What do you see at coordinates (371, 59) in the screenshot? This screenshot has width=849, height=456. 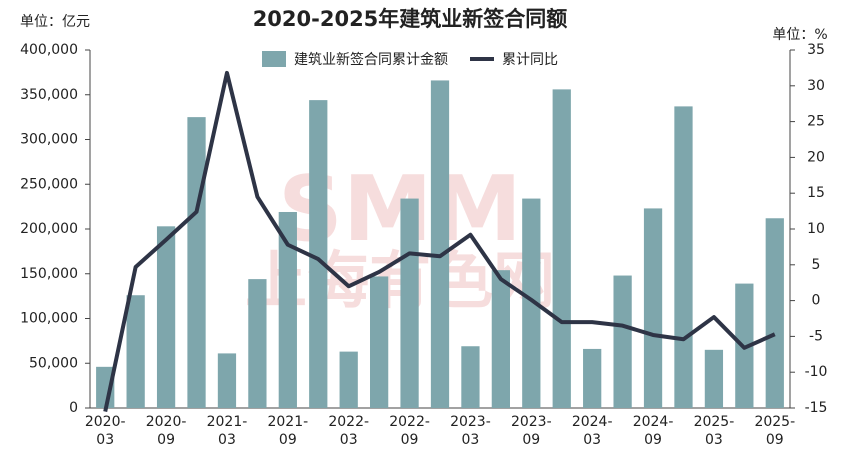 I see `legend-label: 建筑业新签合同累计金额` at bounding box center [371, 59].